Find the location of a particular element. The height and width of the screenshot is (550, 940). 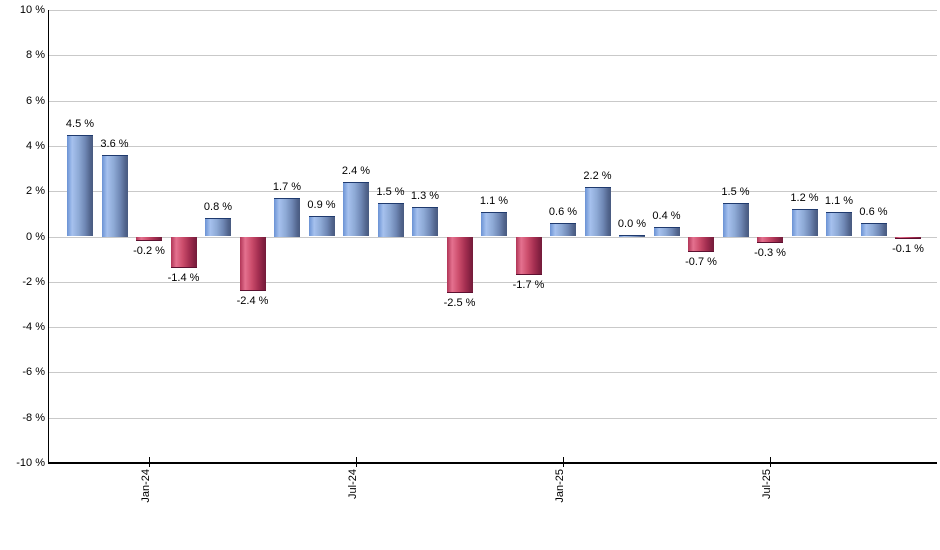

bar-value-label: 2.2 % is located at coordinates (597, 175).